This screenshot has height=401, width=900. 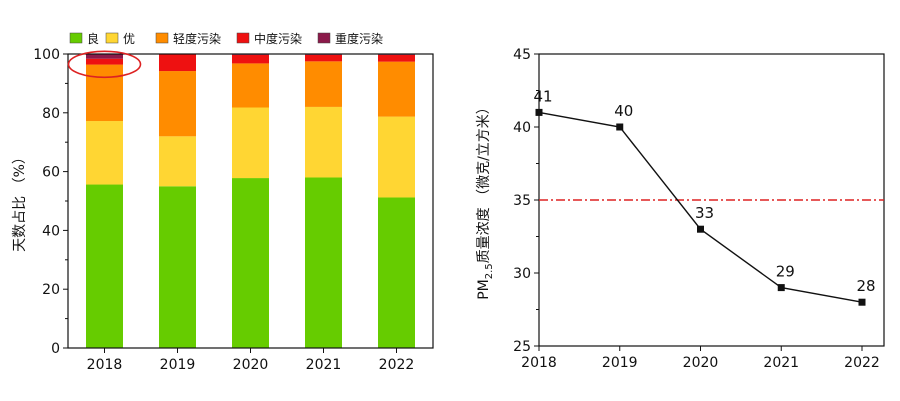 What do you see at coordinates (785, 272) in the screenshot?
I see `data-label: 29` at bounding box center [785, 272].